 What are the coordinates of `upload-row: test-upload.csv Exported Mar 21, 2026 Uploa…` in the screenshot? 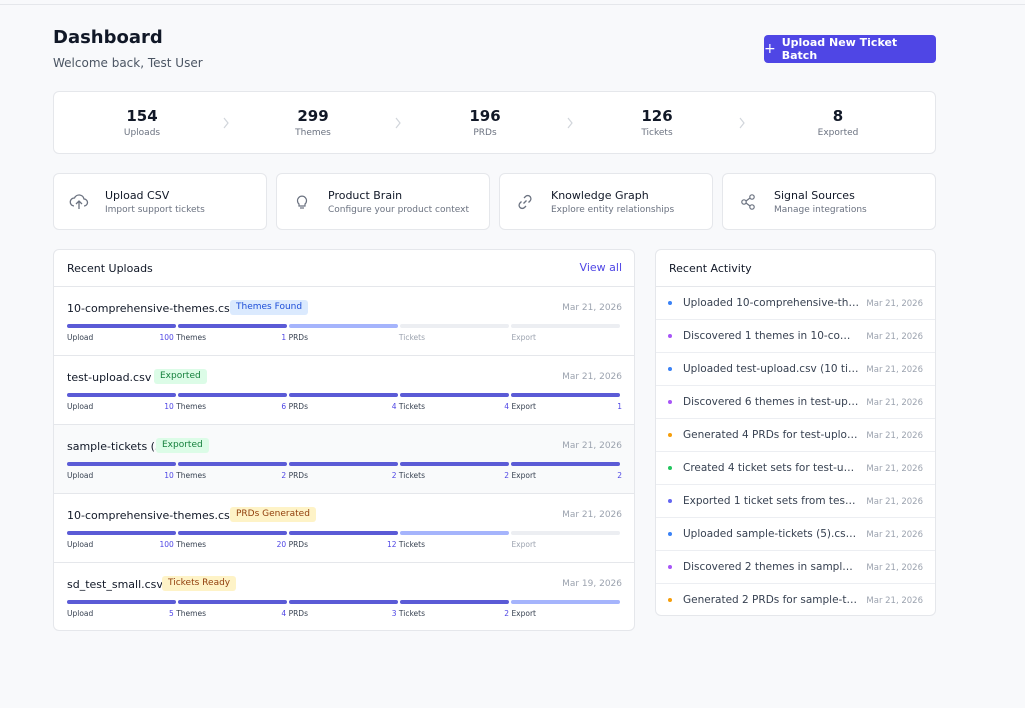 It's located at (344, 390).